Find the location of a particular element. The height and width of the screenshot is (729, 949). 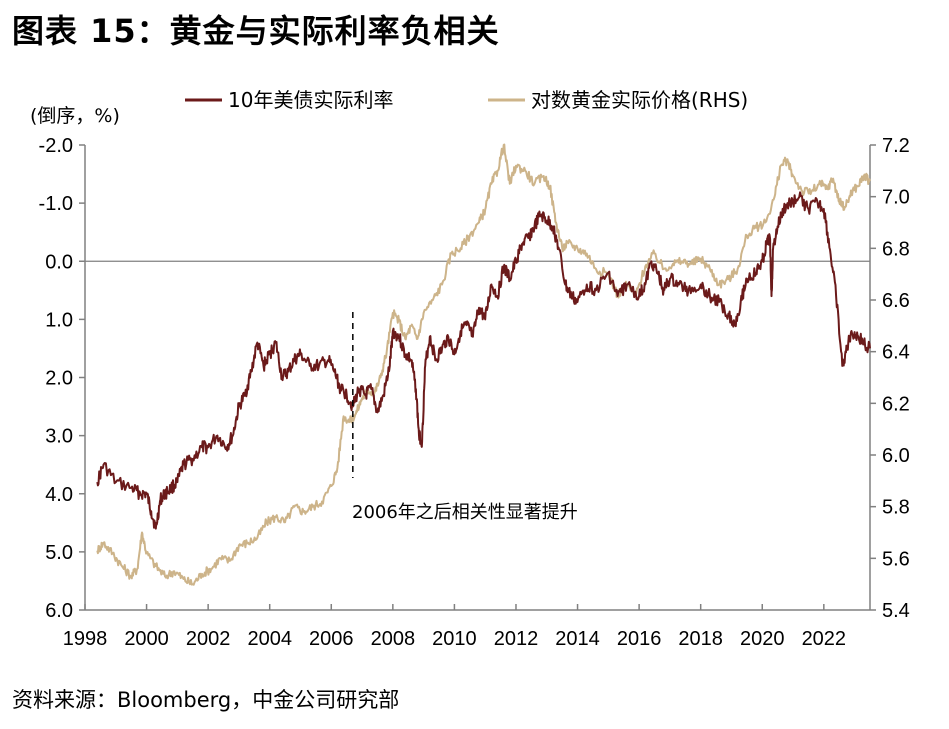

x-tick-label: 2006 is located at coordinates (331, 639).